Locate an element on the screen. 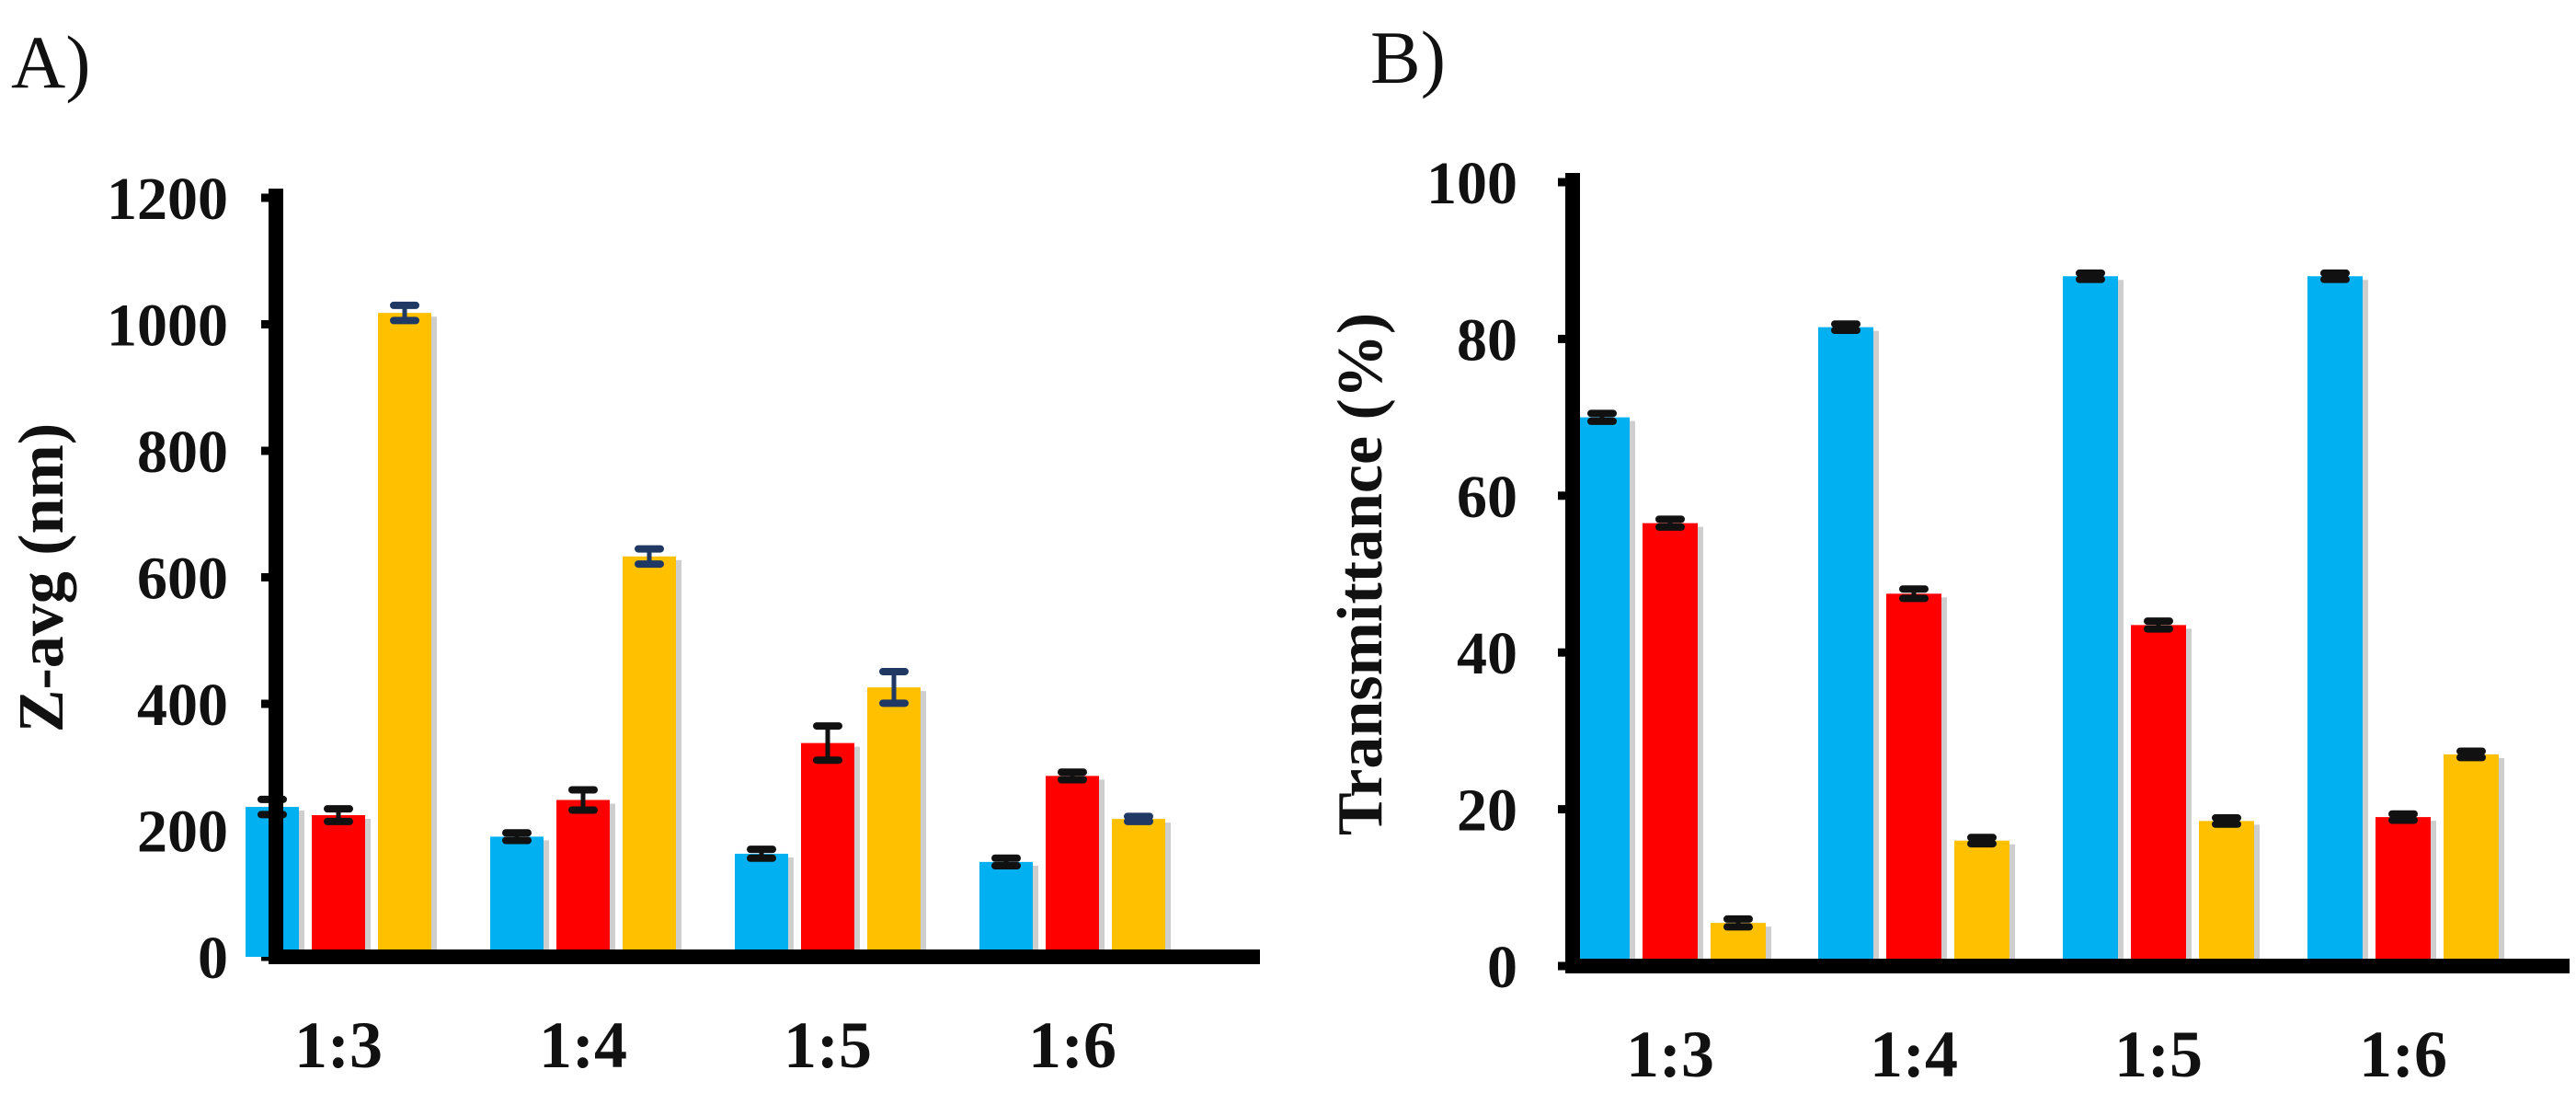 Image resolution: width=2576 pixels, height=1093 pixels. panel-b-bar-1:5-series-3 is located at coordinates (2226, 893).